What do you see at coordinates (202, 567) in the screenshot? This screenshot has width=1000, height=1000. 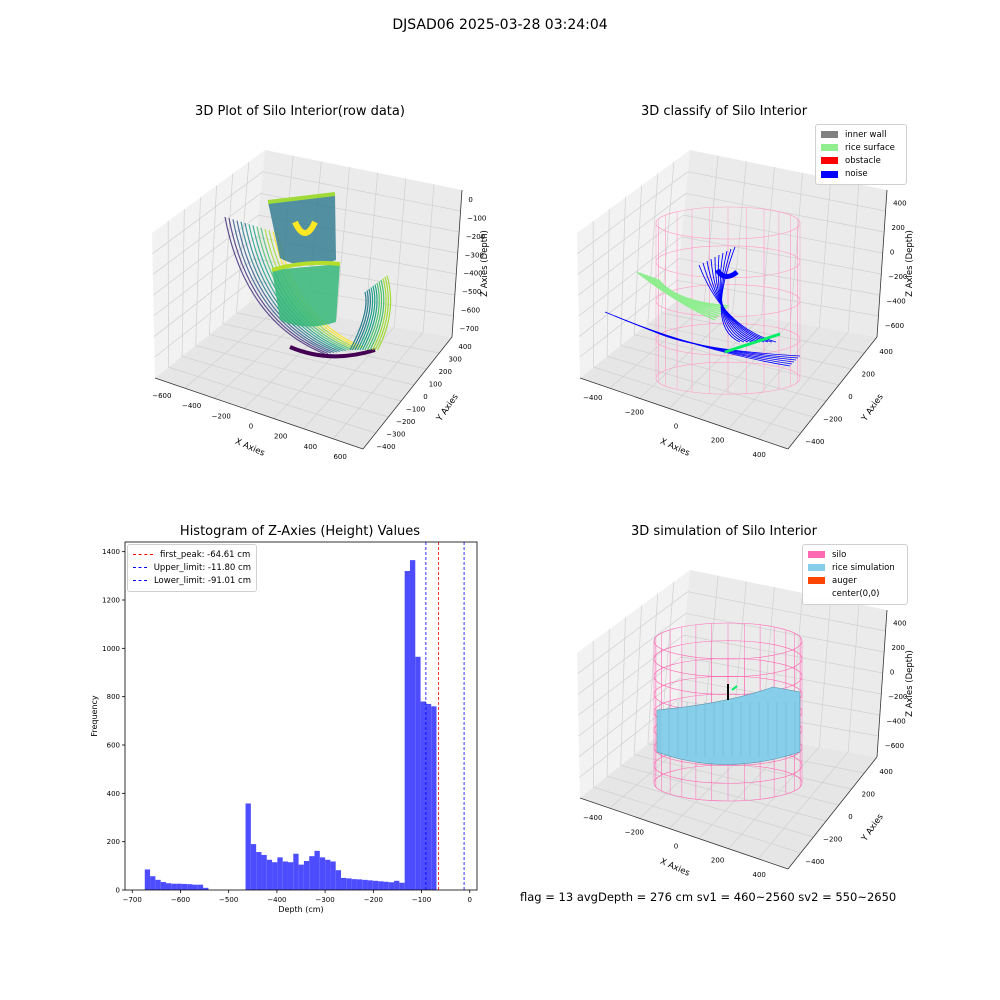 I see `legend-label: Upper_limit: -11.80 cm` at bounding box center [202, 567].